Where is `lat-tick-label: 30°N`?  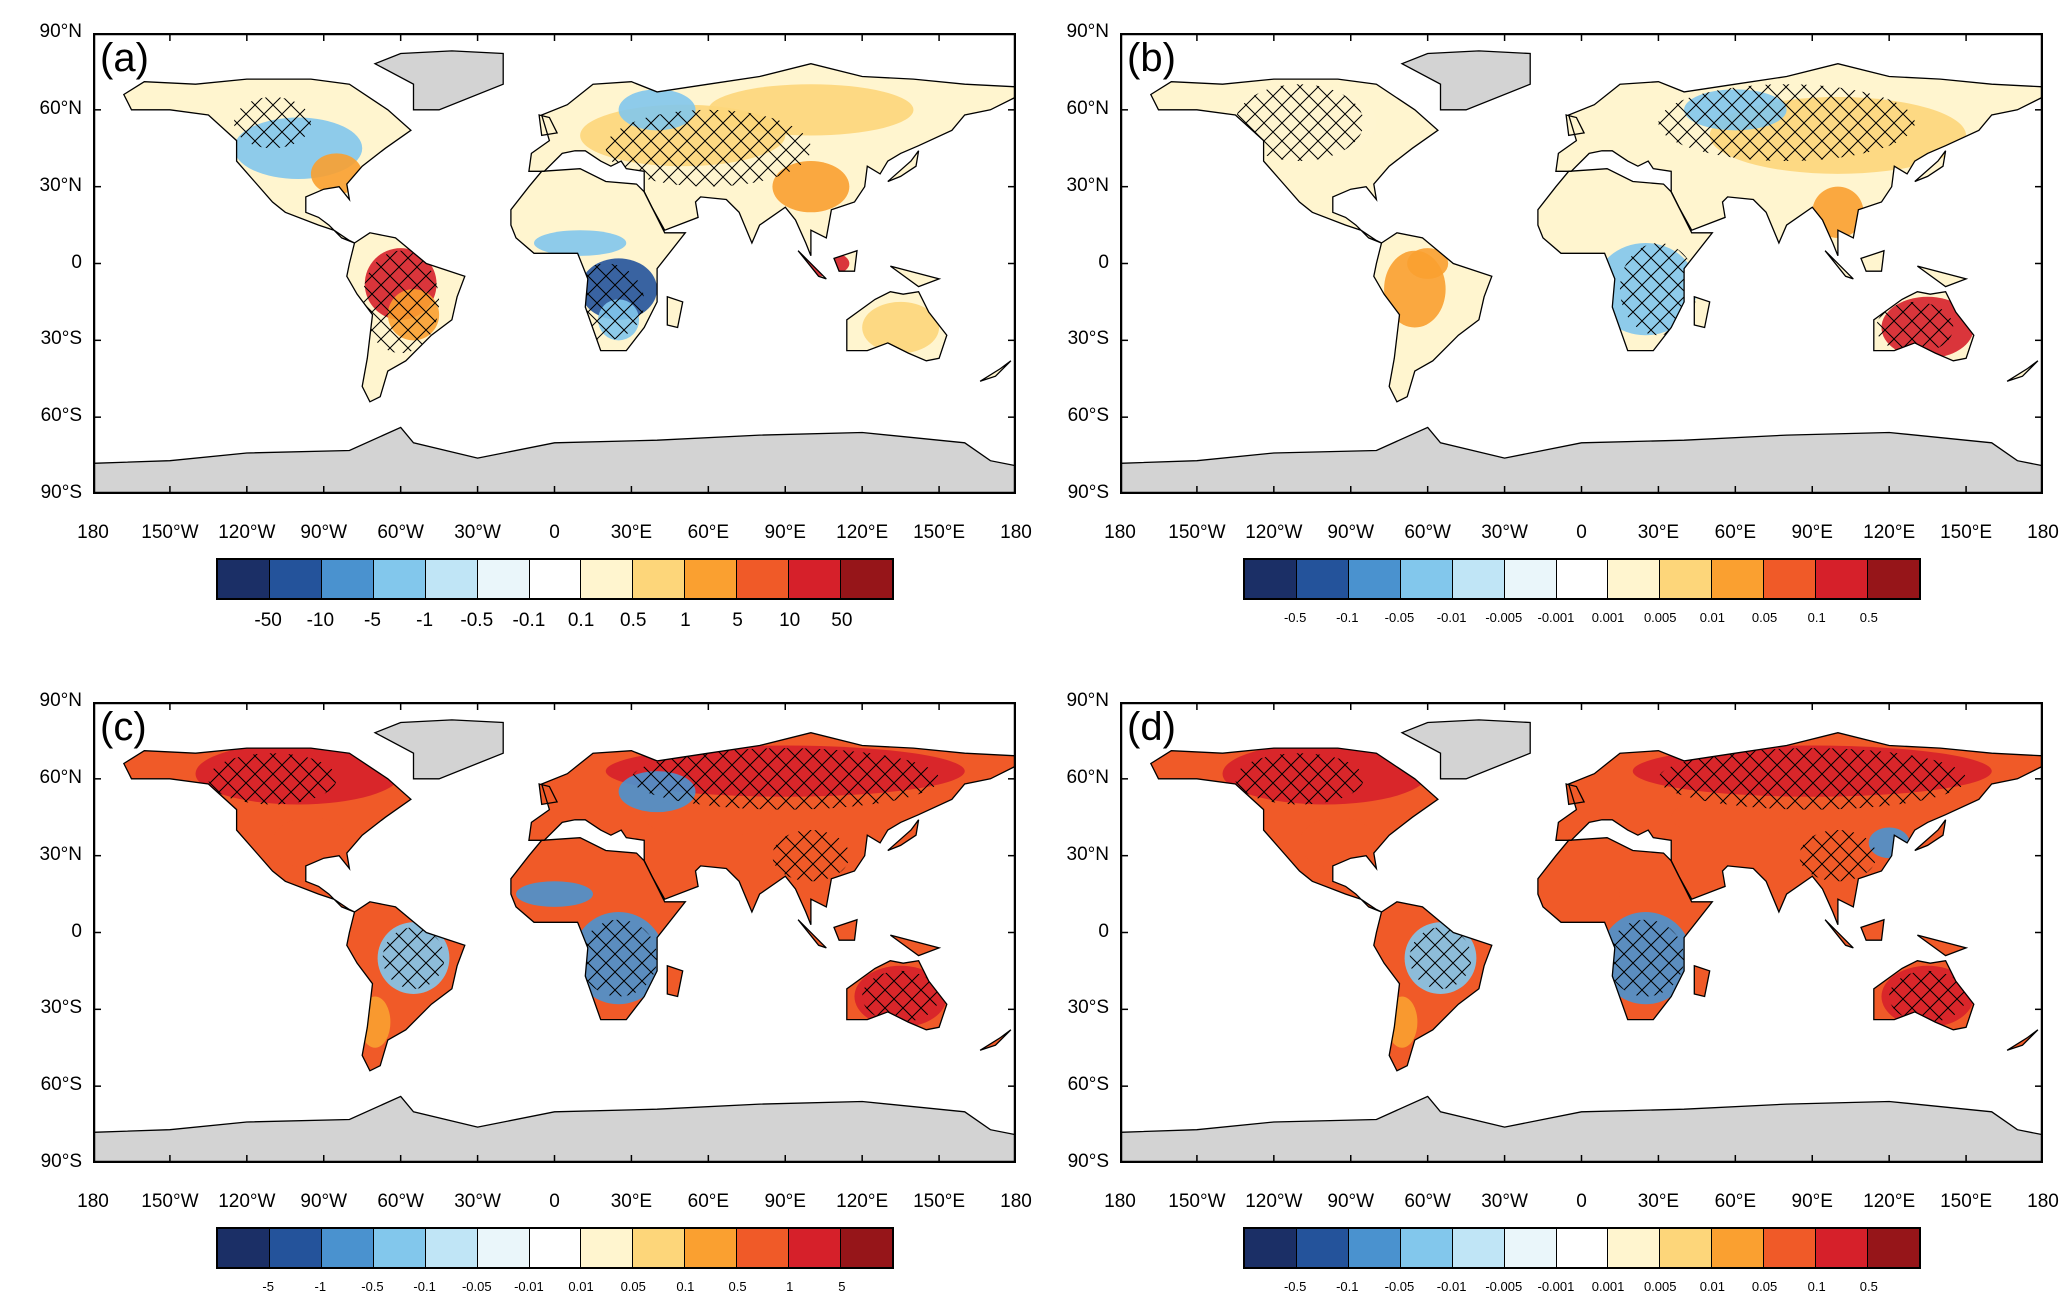
lat-tick-label: 30°N is located at coordinates (60, 854).